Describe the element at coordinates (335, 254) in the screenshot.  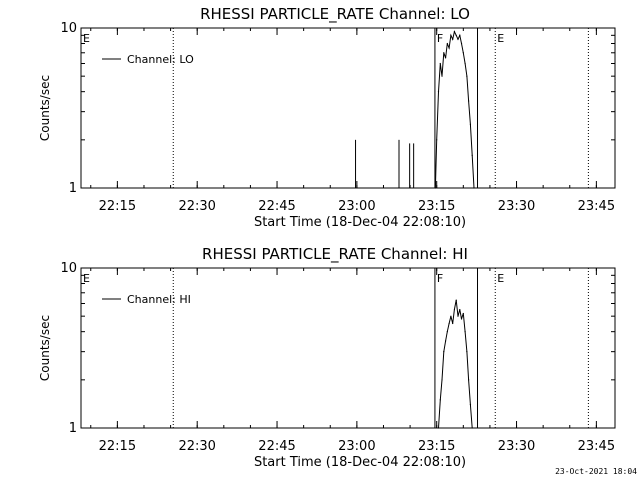
I see `chart-title: RHESSI PARTICLE_RATE Channel: HI` at that location.